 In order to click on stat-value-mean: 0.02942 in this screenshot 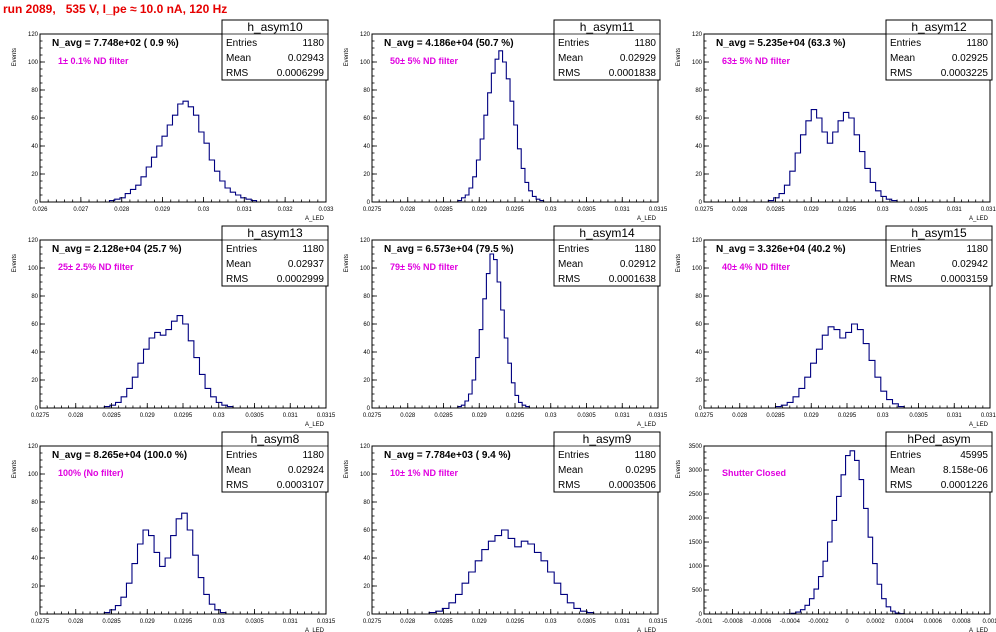, I will do `click(970, 264)`.